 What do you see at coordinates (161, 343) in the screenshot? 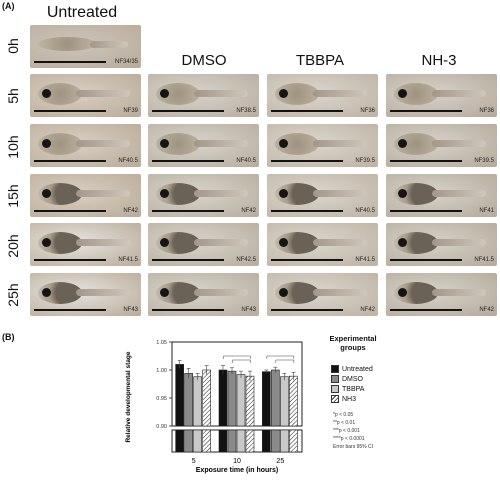
I see `y-tick-label: 1.05` at bounding box center [161, 343].